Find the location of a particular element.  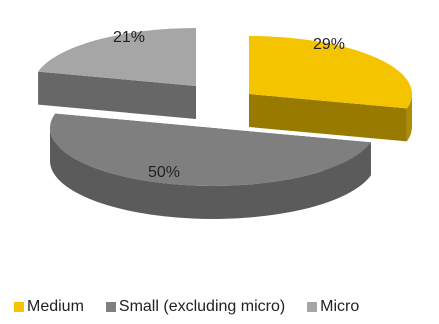

slice-medium is located at coordinates (331, 72).